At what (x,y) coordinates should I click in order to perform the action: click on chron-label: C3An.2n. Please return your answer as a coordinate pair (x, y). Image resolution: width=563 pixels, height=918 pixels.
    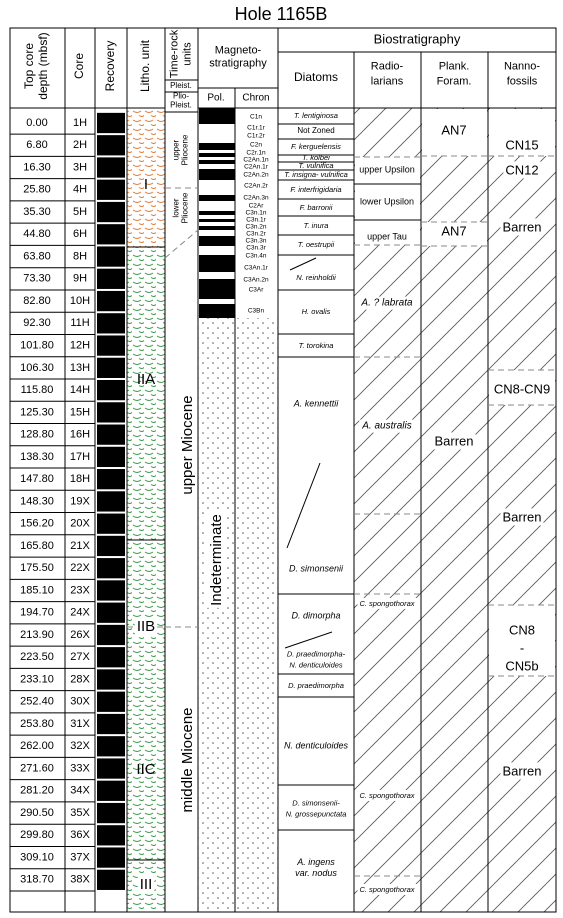
    Looking at the image, I should click on (256, 280).